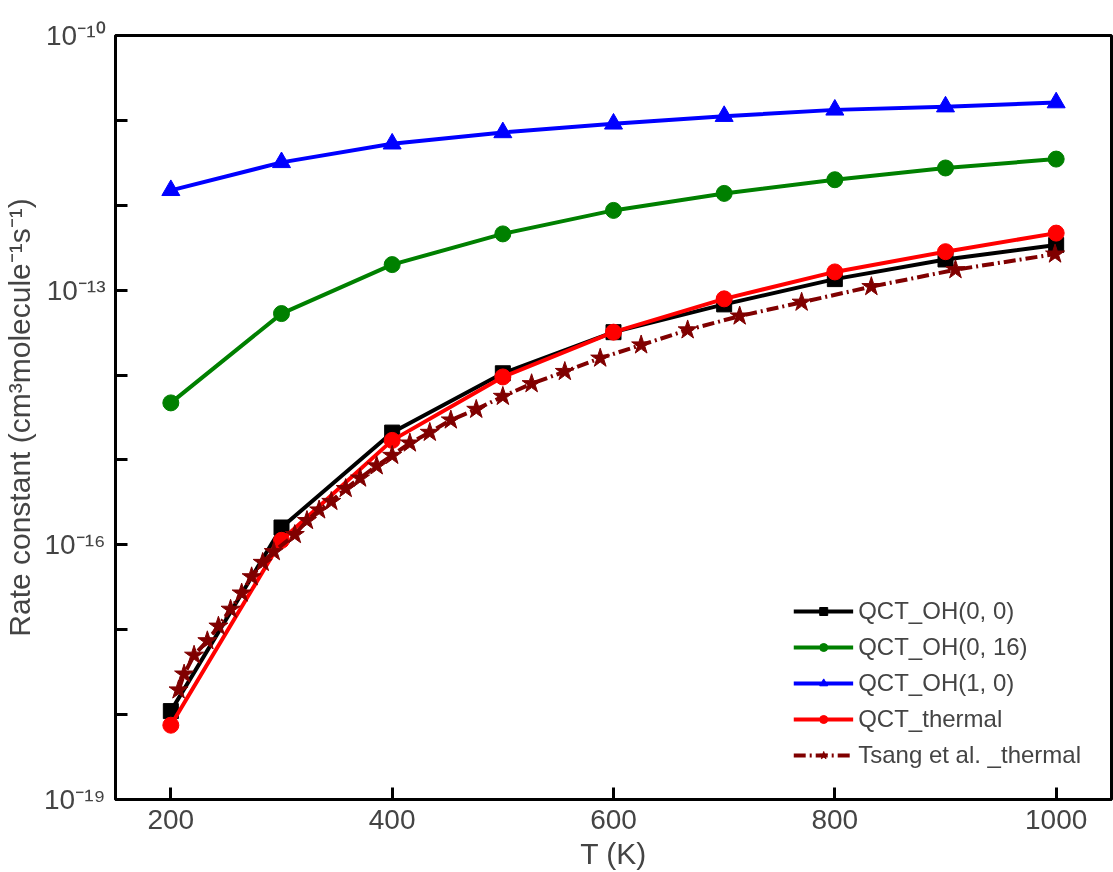 Image resolution: width=1113 pixels, height=872 pixels. What do you see at coordinates (76, 290) in the screenshot?
I see `y-tick-label: 10⁻¹³` at bounding box center [76, 290].